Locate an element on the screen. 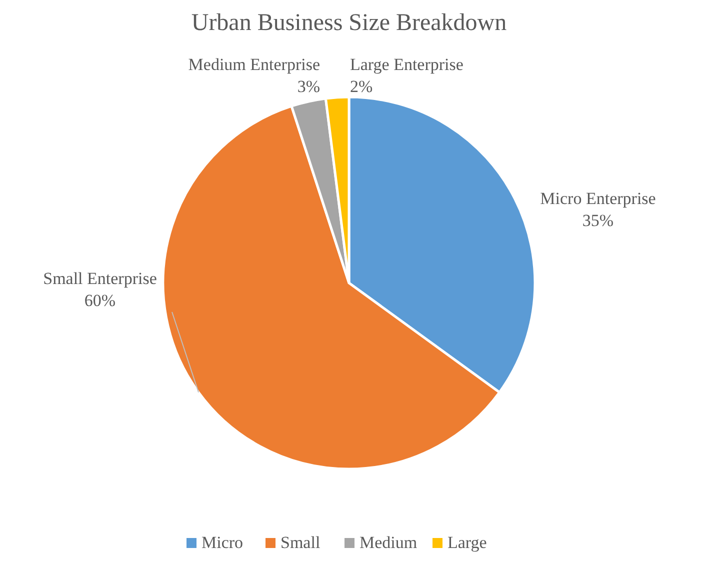 This screenshot has width=706, height=563. data-label: 60% is located at coordinates (100, 300).